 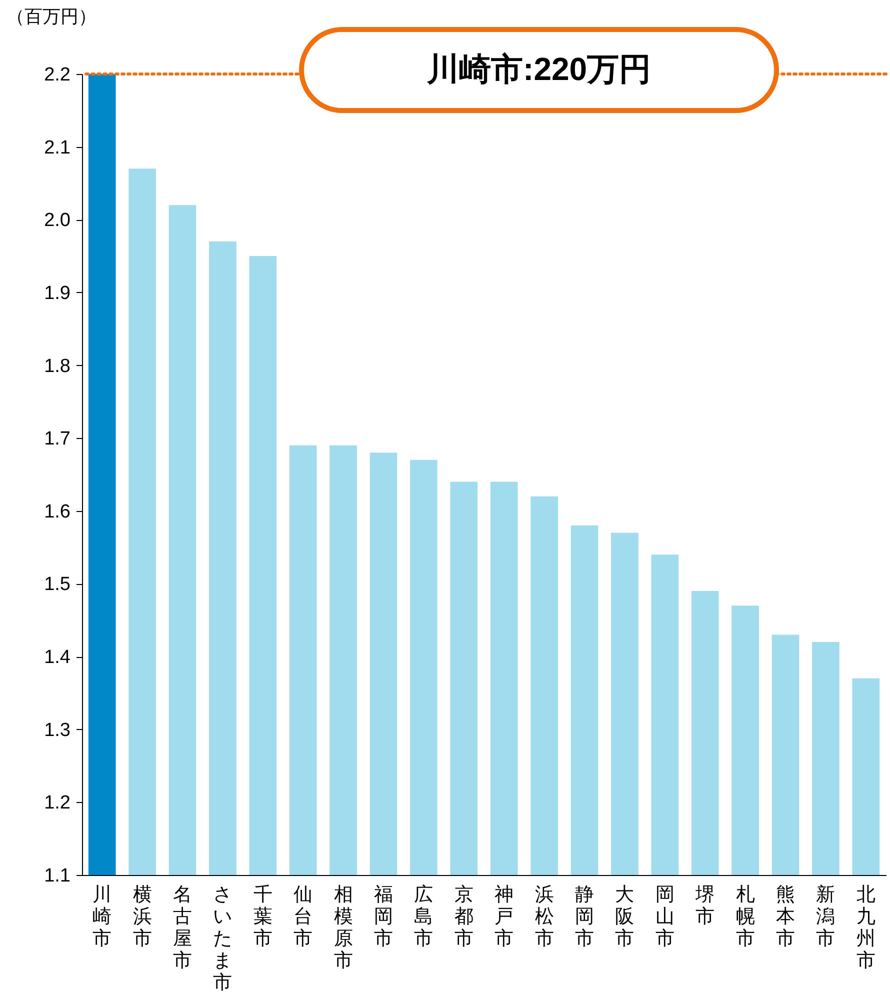 What do you see at coordinates (57, 221) in the screenshot?
I see `y-tick-label: 2.0` at bounding box center [57, 221].